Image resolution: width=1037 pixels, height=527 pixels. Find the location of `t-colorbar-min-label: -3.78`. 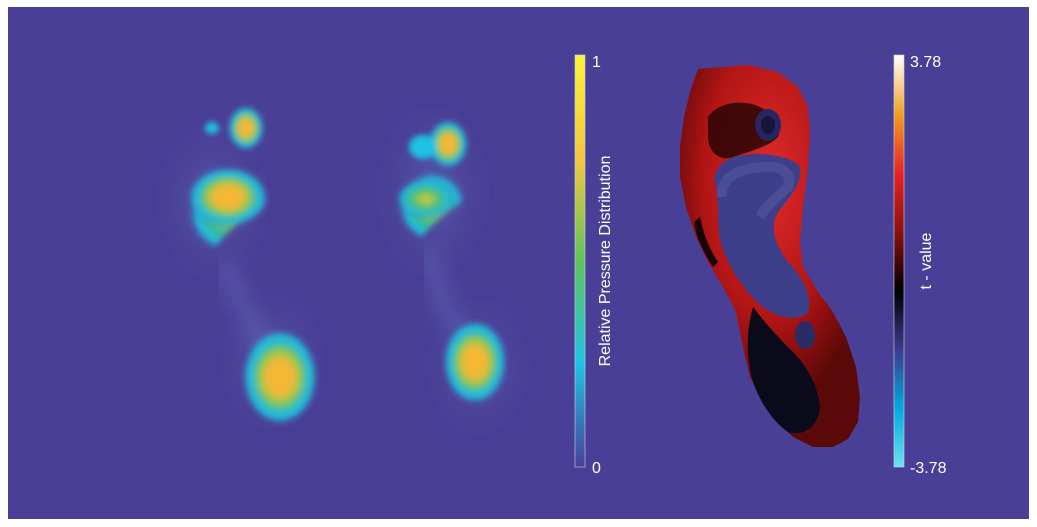

t-colorbar-min-label: -3.78 is located at coordinates (928, 468).